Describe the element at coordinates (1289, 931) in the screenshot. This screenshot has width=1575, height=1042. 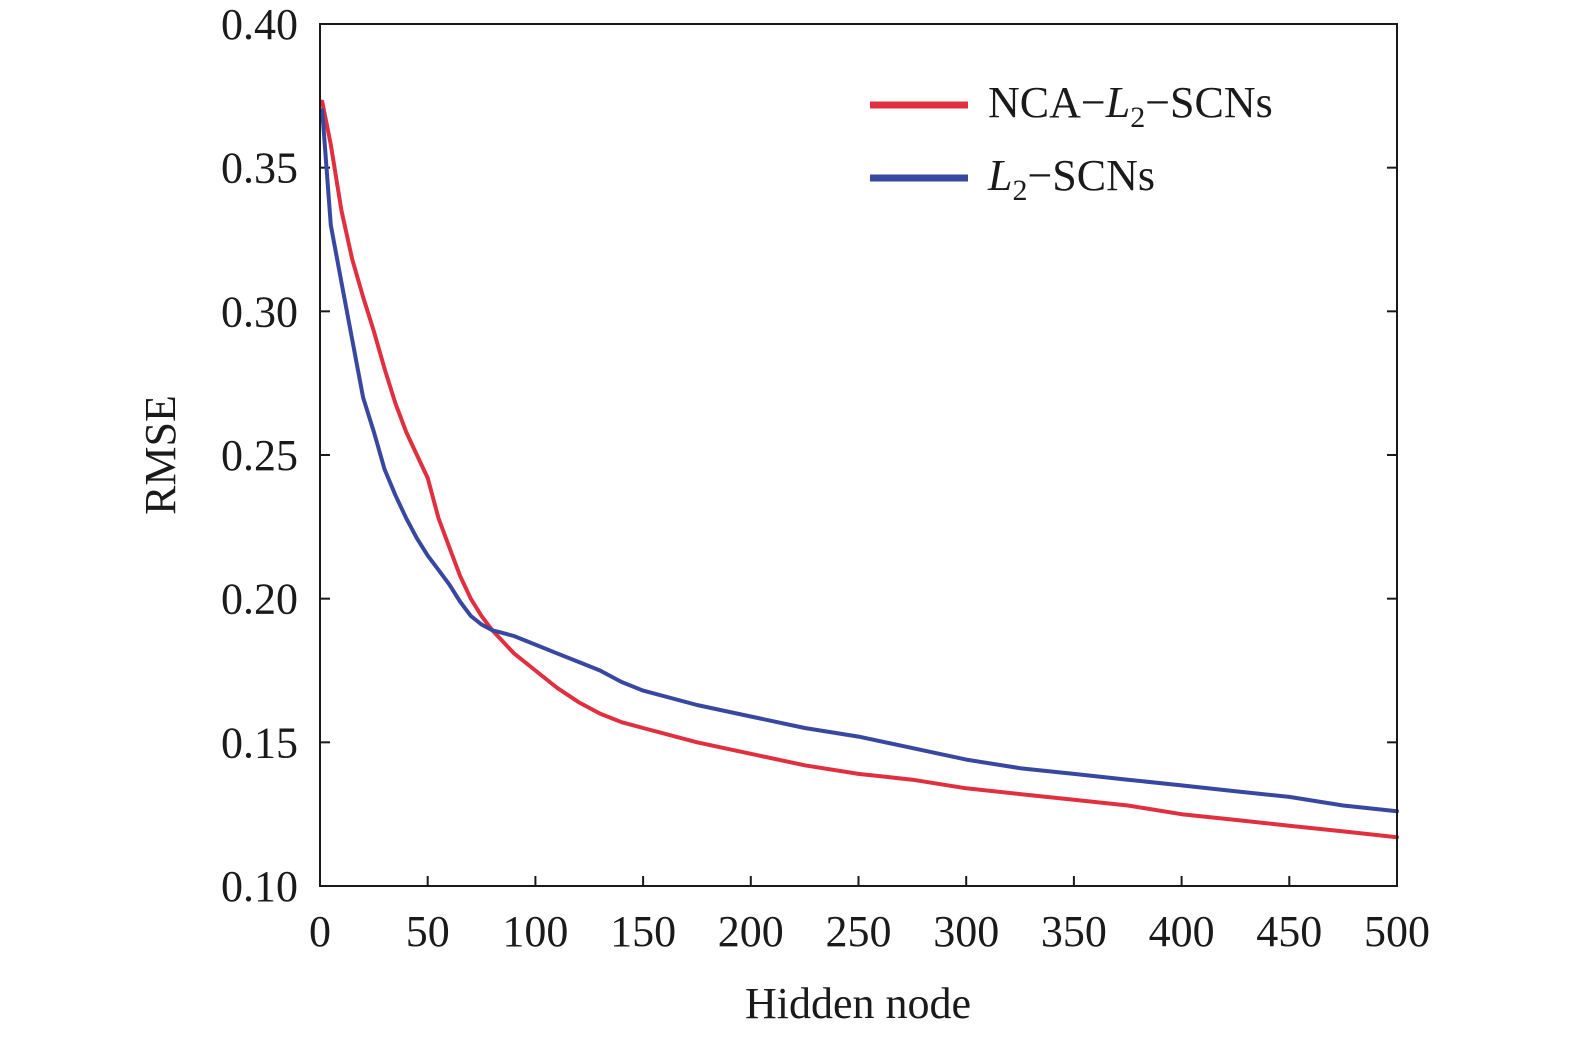
I see `x-tick-label: 450` at that location.